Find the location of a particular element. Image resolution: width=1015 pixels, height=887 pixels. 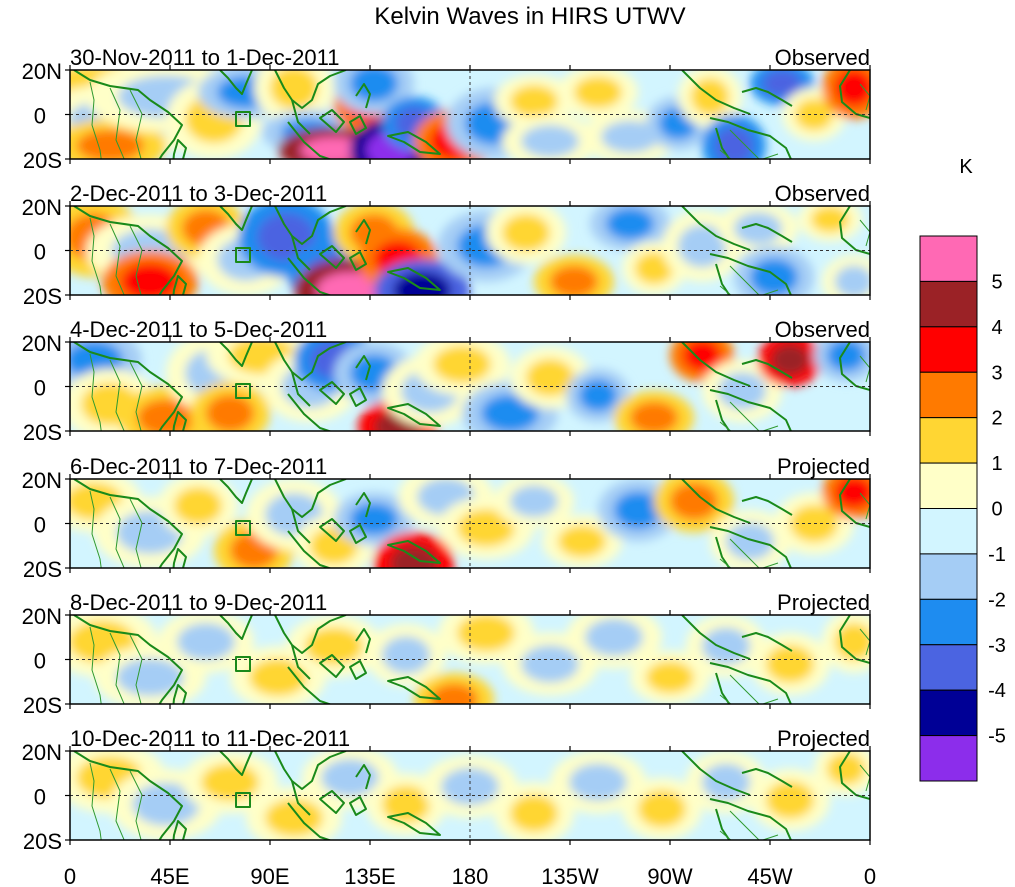

colorbar-level-label: 2 is located at coordinates (996, 419).